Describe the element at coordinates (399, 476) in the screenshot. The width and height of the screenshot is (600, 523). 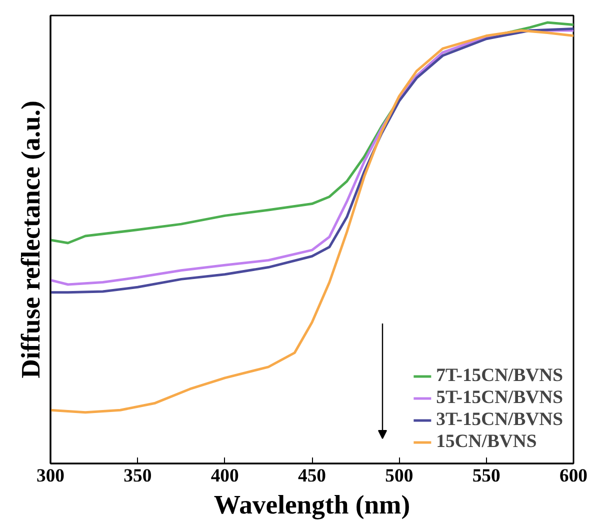
I see `x-tick-label: 500` at that location.